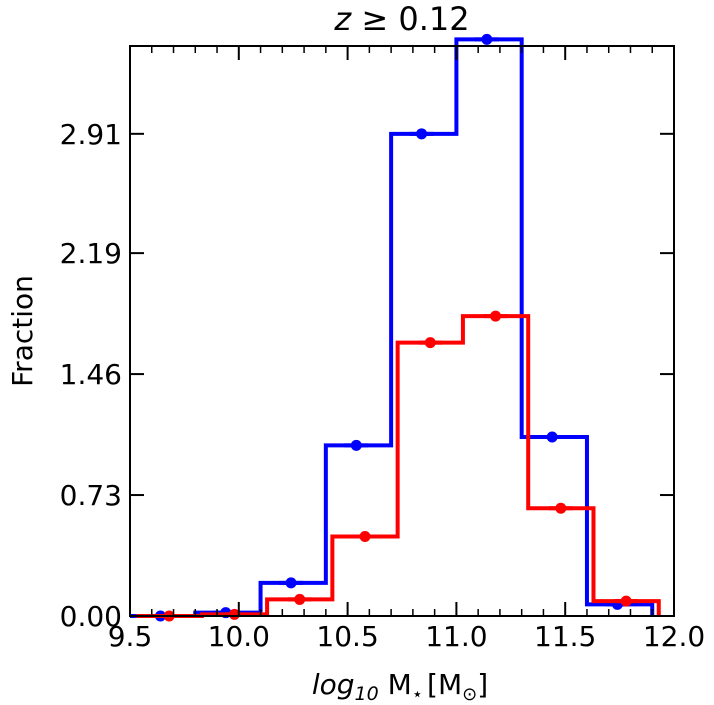 The width and height of the screenshot is (714, 705). Describe the element at coordinates (91, 253) in the screenshot. I see `y-tick-label: 2.19` at that location.